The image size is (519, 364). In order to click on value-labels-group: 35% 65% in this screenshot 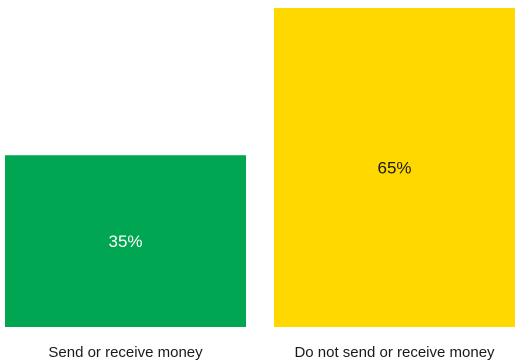, I will do `click(259, 205)`.